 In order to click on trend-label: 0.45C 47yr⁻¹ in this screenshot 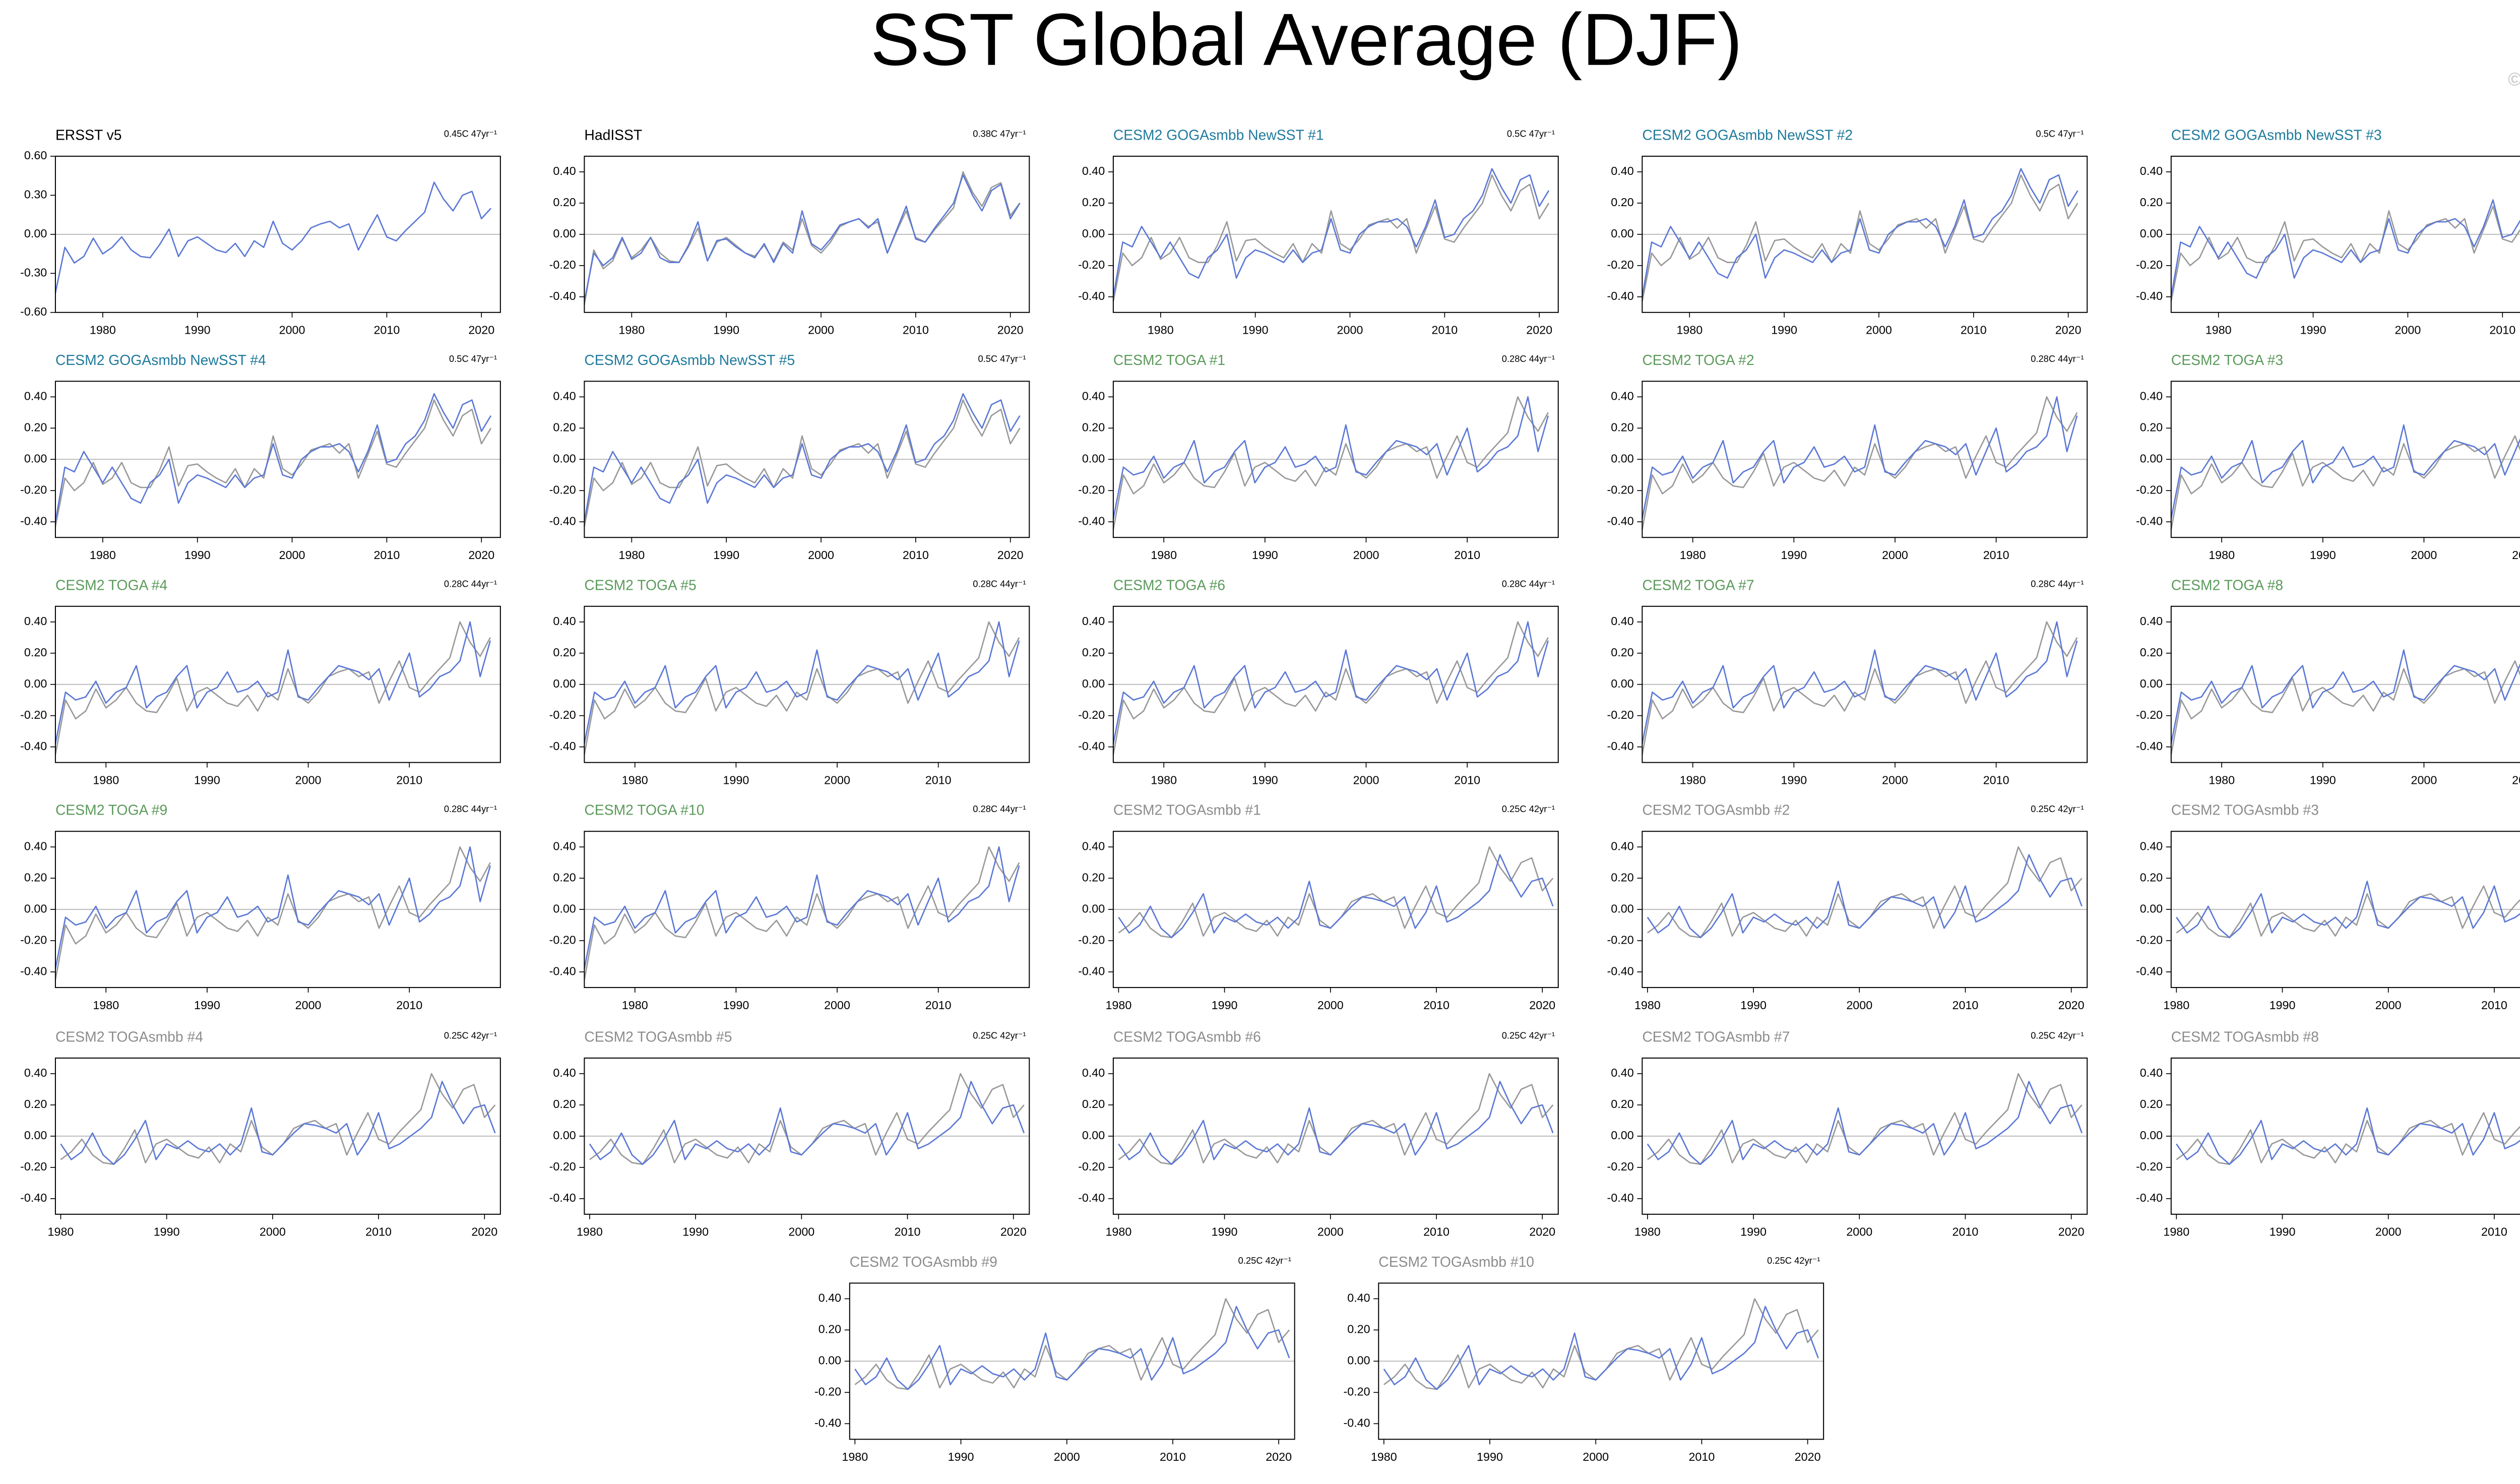, I will do `click(470, 133)`.